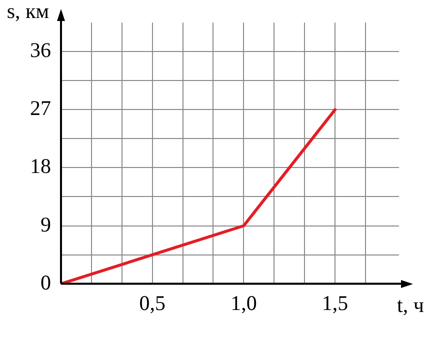  I want to click on x-tick-label: 0,5, so click(152, 302).